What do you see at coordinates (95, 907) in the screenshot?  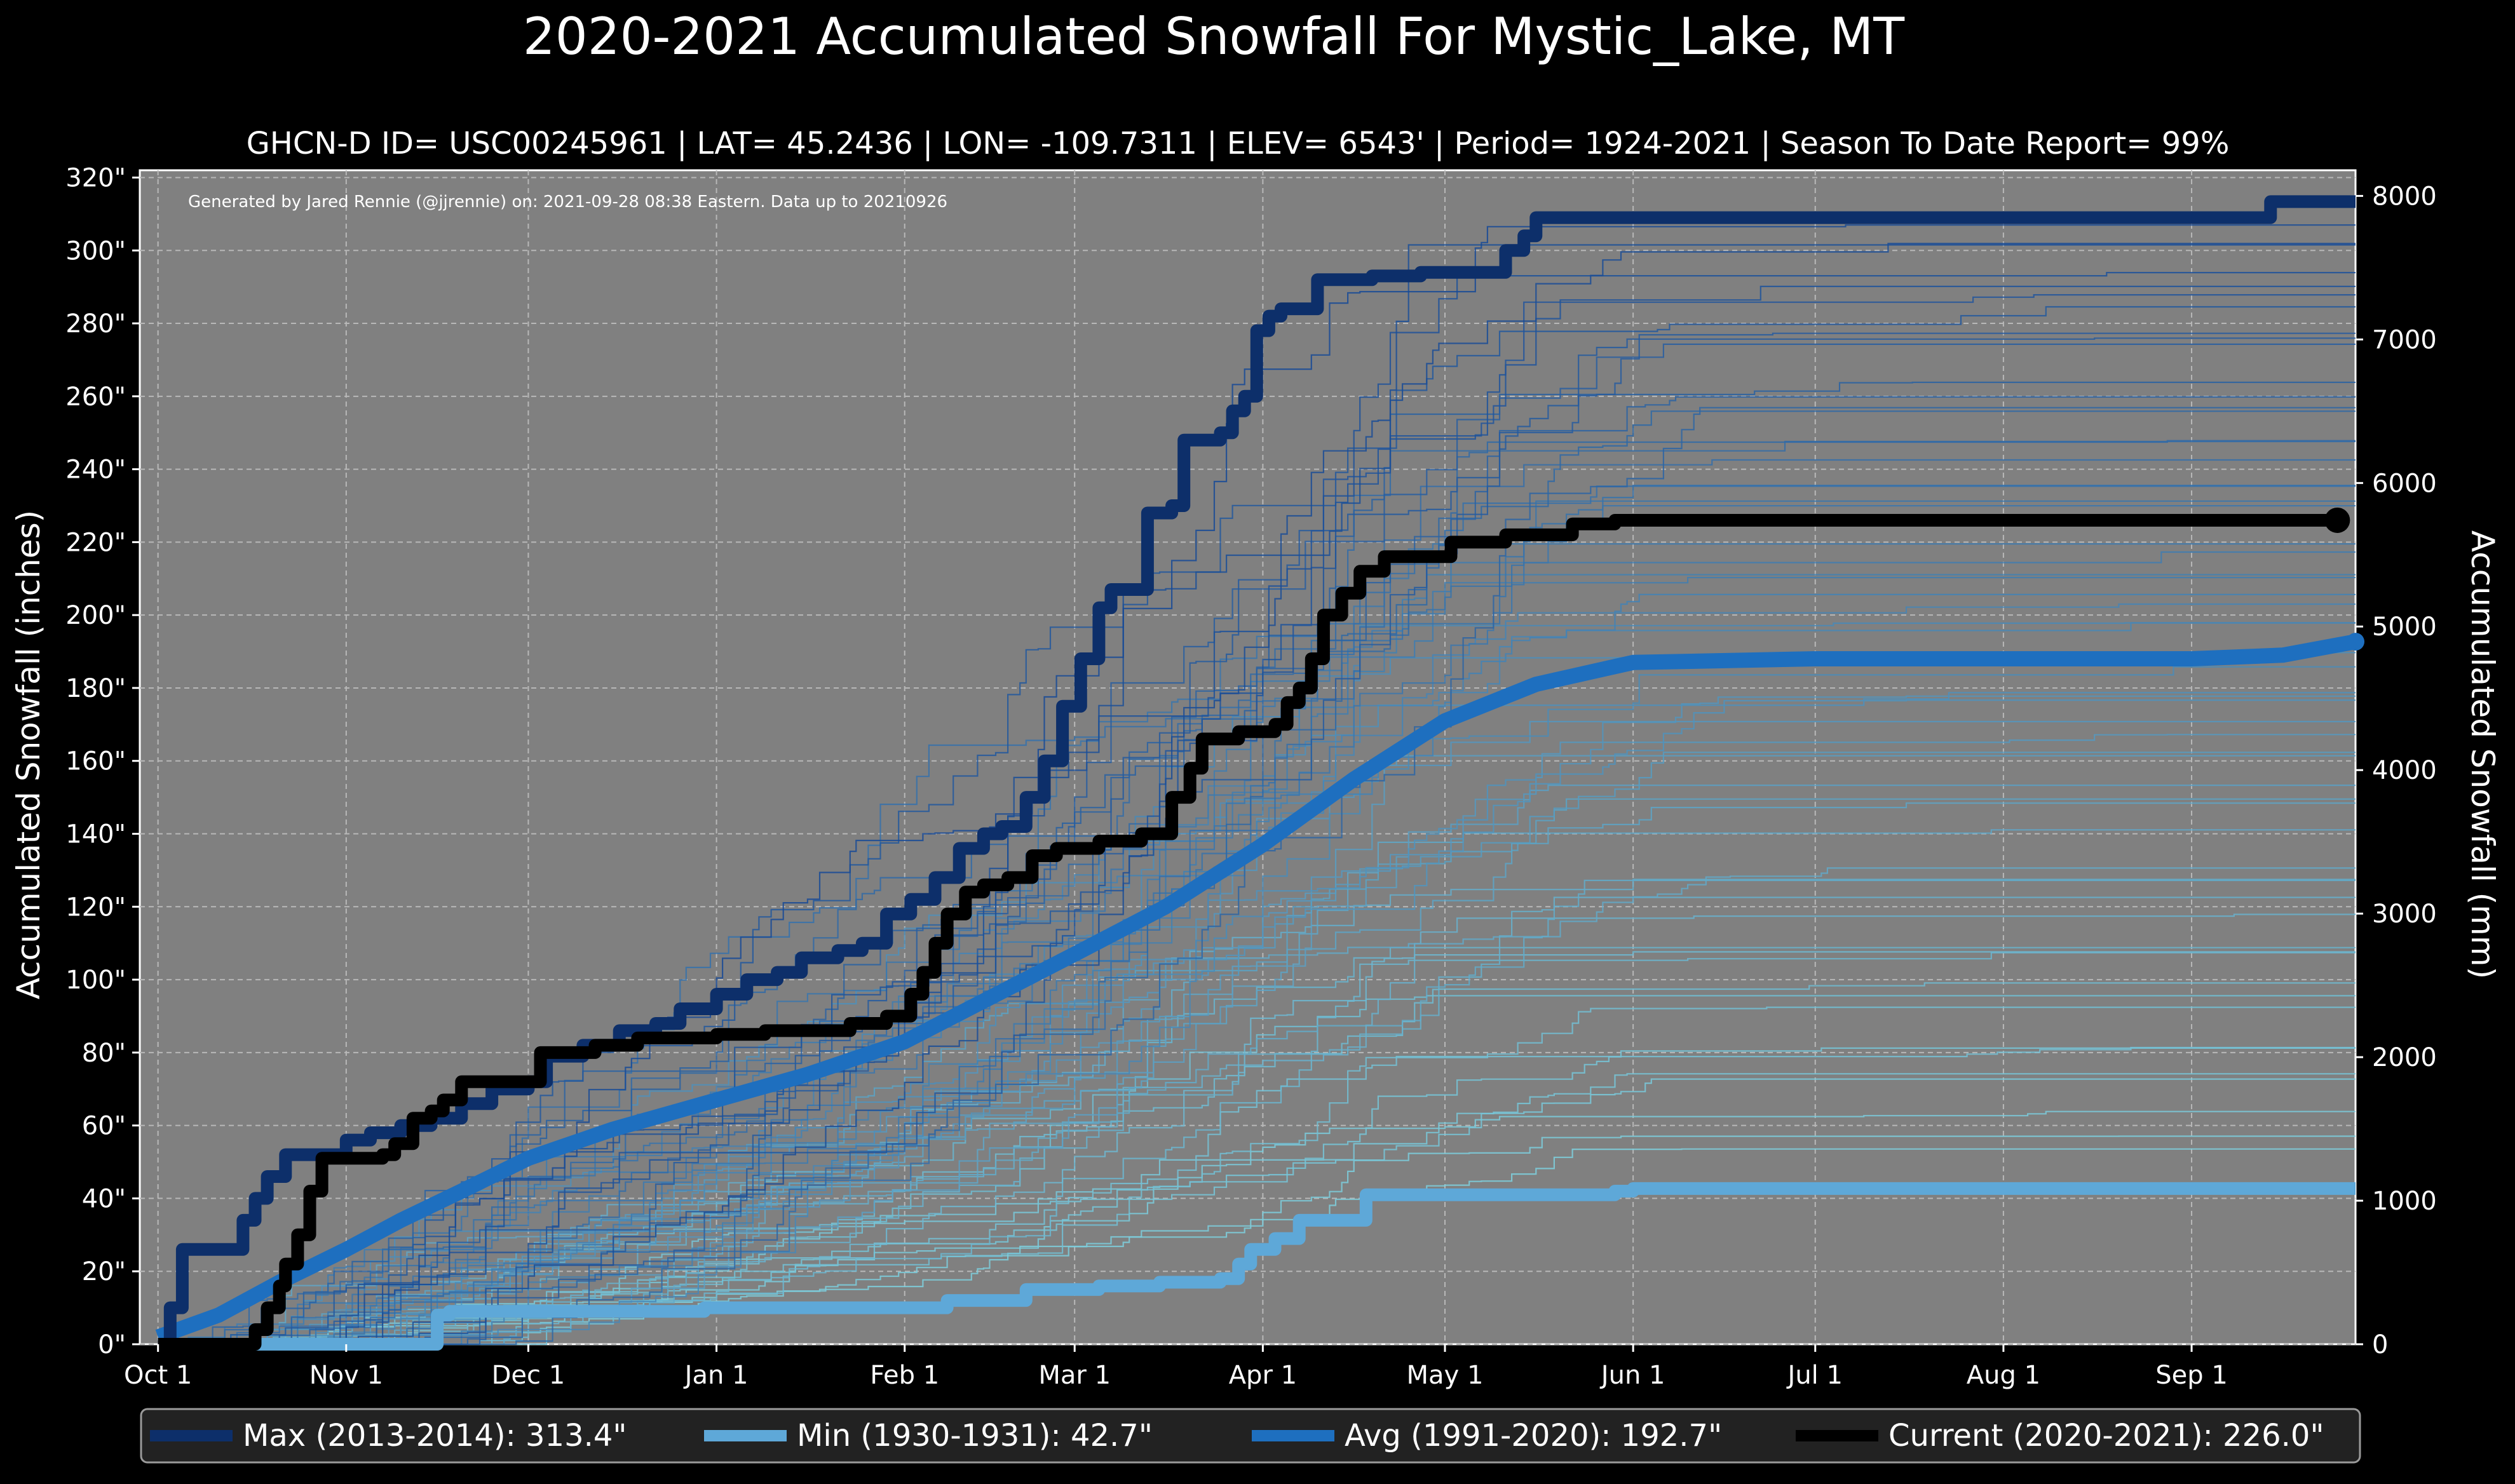 I see `y-tick-label: 120"` at bounding box center [95, 907].